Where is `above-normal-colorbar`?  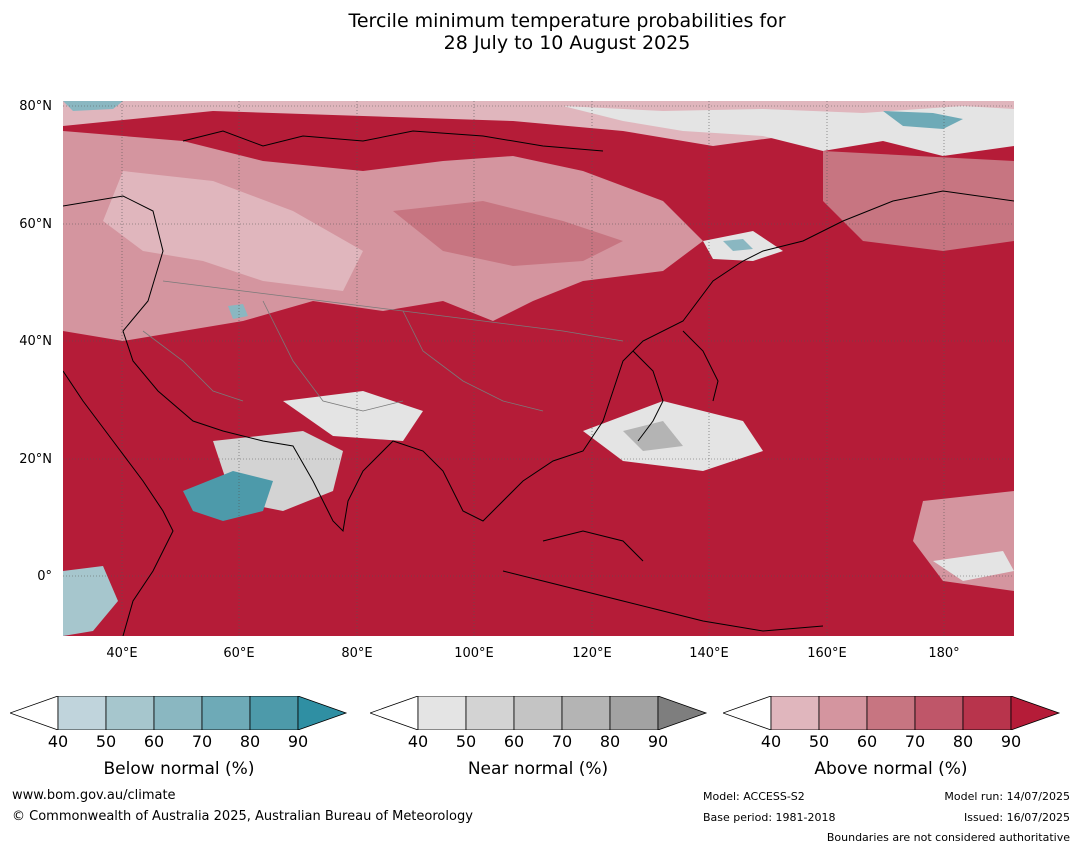
above-normal-colorbar is located at coordinates (892, 713).